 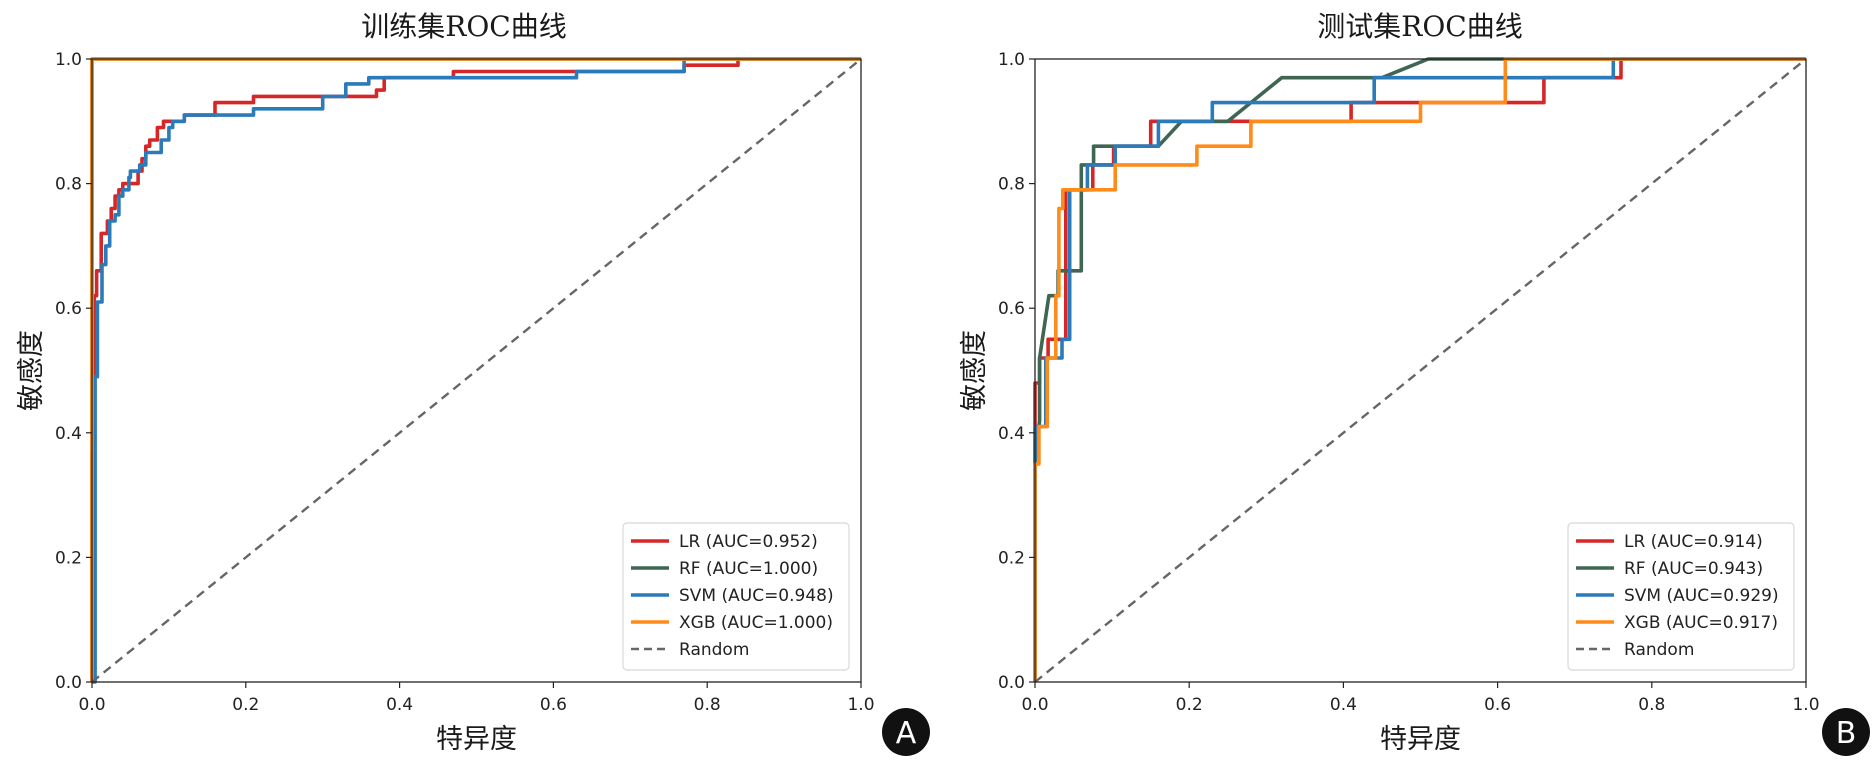 I want to click on legend-entry-rf: RF (AUC=1.000), so click(x=748, y=569).